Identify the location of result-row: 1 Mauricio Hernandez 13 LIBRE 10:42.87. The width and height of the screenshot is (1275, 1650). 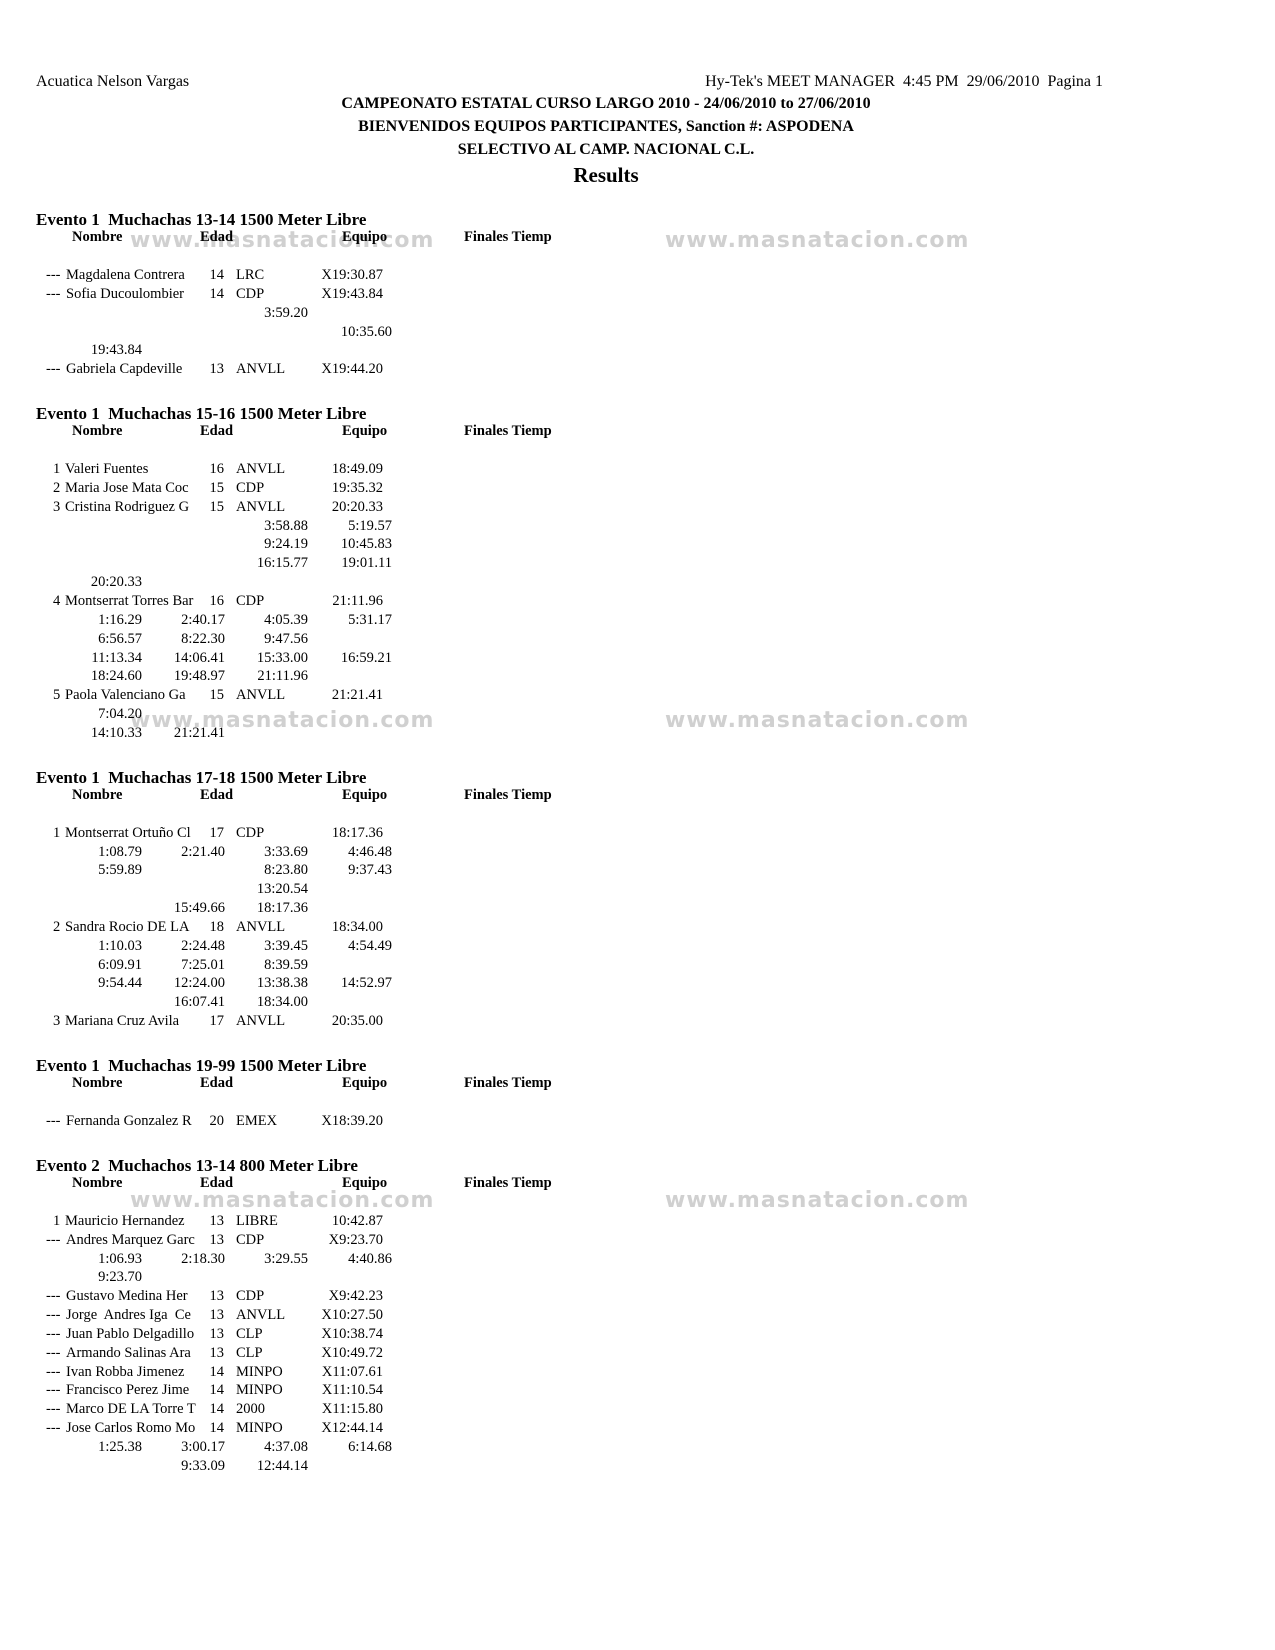
(637, 1222).